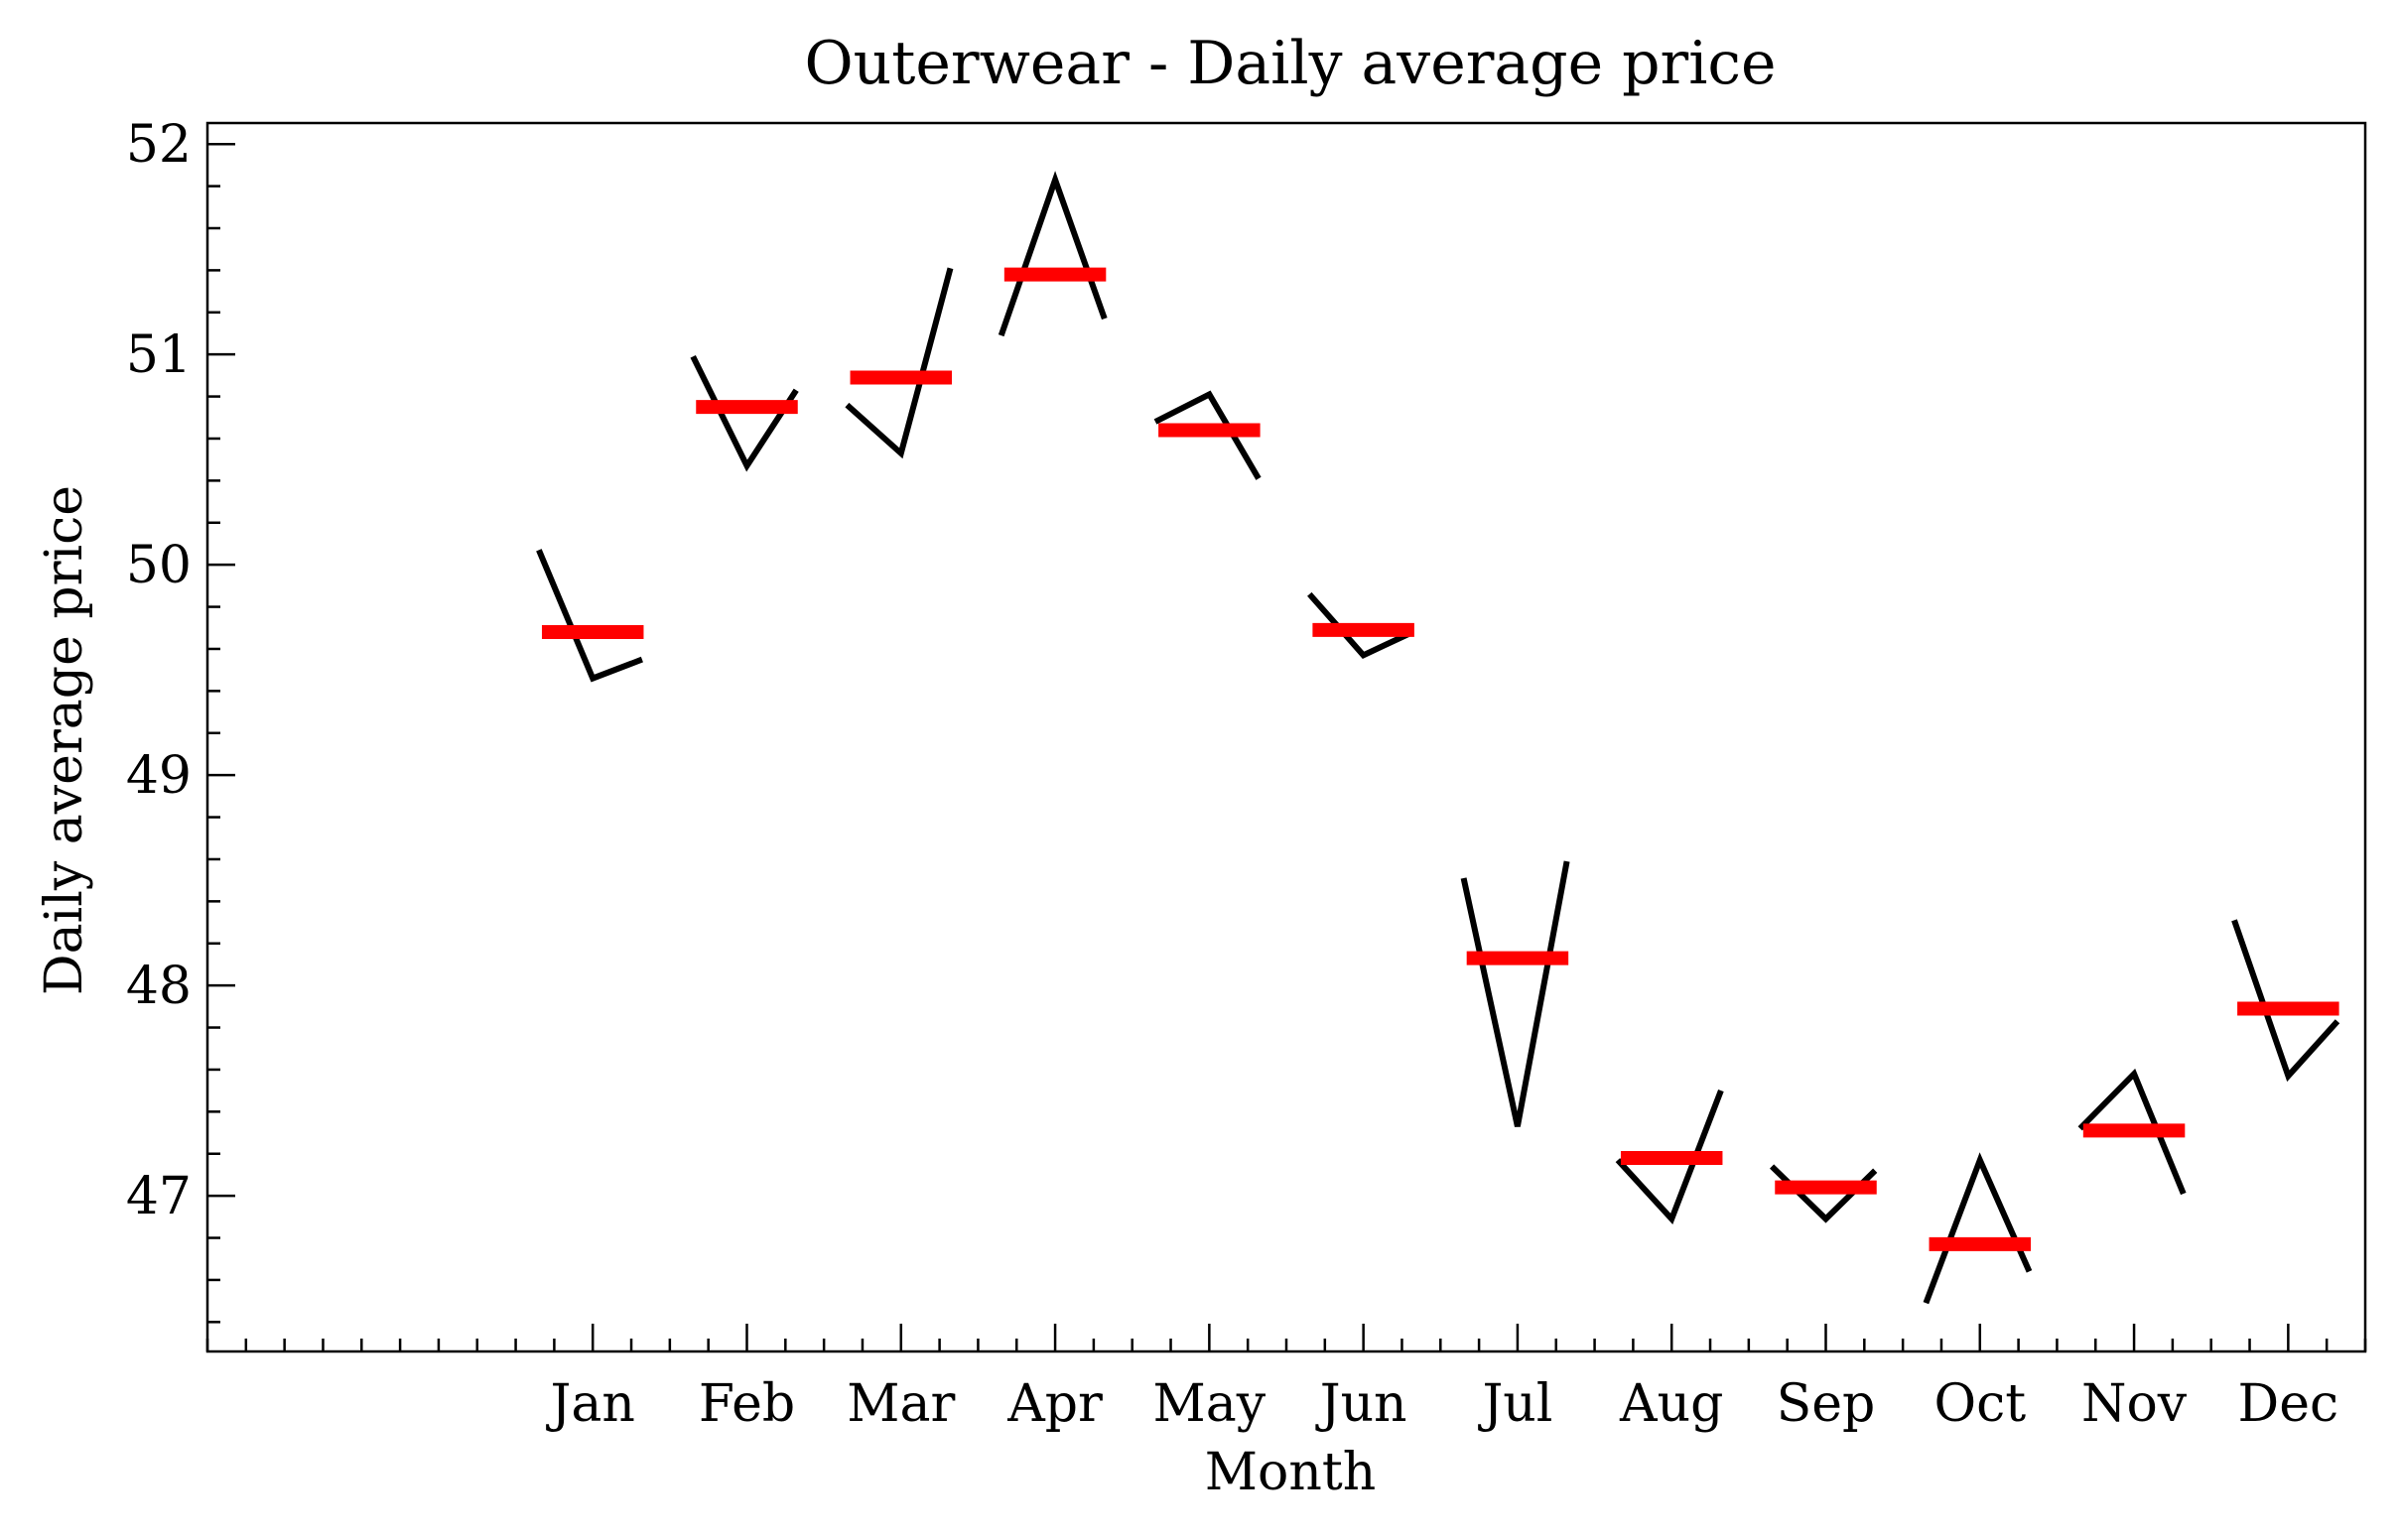  Describe the element at coordinates (2135, 1404) in the screenshot. I see `x-tick-label: Nov` at that location.